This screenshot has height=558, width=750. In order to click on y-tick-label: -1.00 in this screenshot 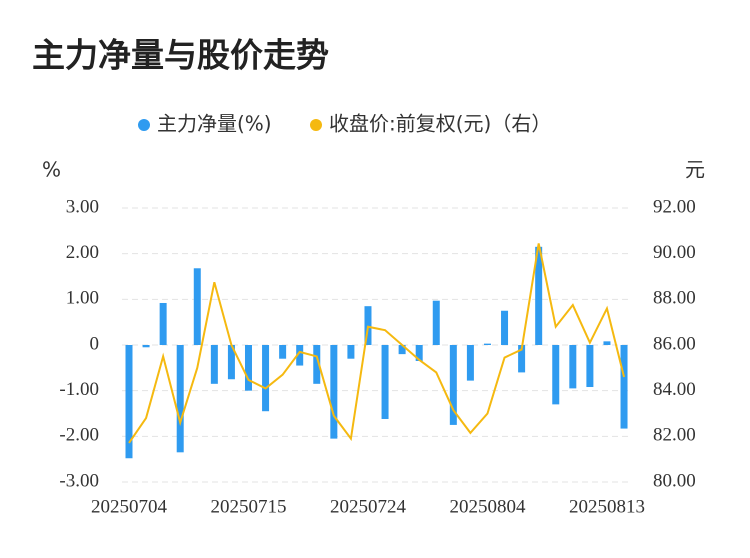, I will do `click(79, 389)`.